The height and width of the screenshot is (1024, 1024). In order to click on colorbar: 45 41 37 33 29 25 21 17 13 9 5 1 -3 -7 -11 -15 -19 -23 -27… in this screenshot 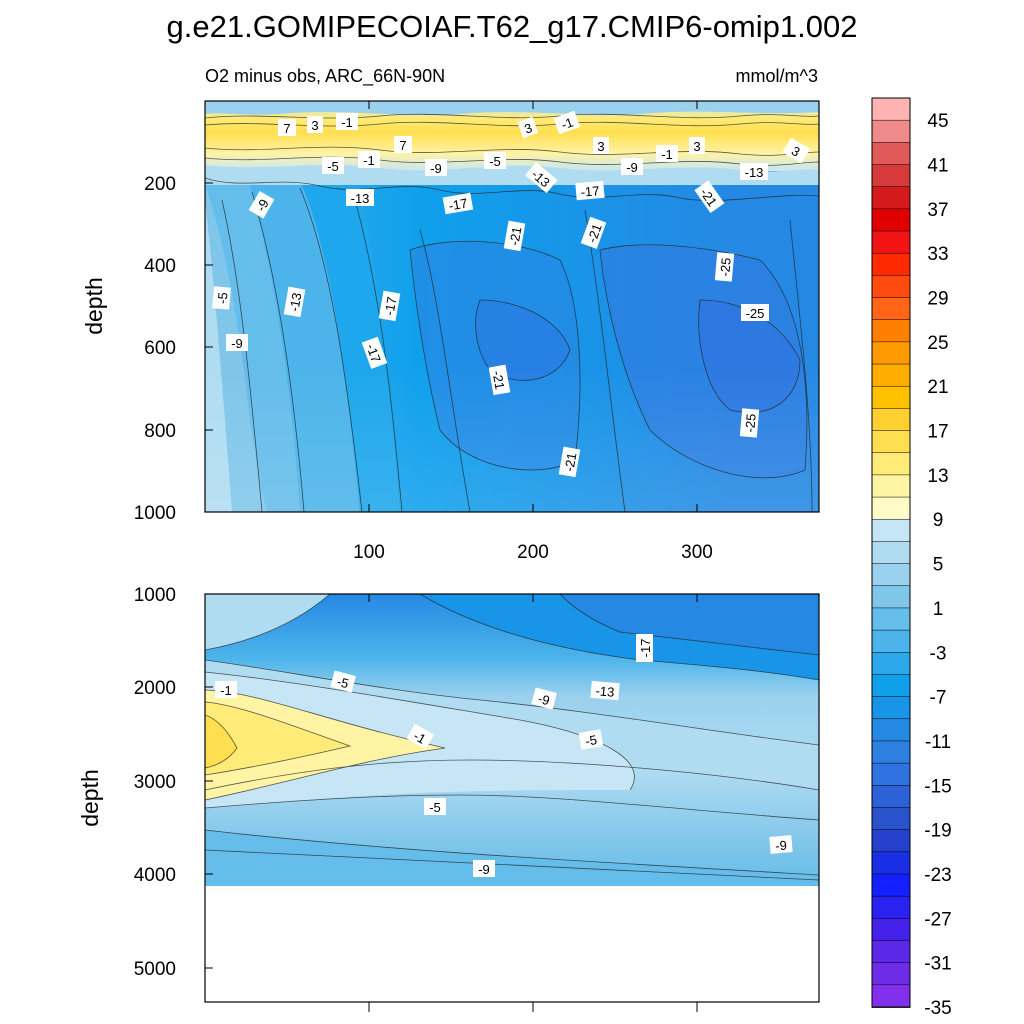, I will do `click(911, 558)`.